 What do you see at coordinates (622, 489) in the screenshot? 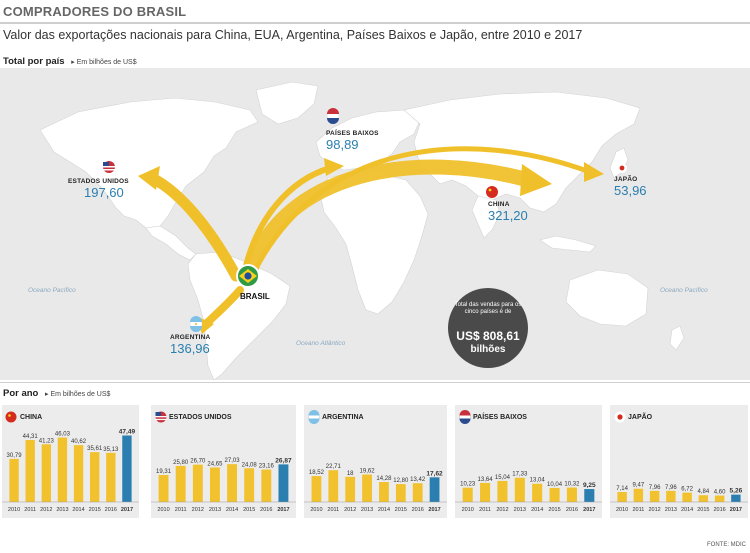
I see `bar-value-label: 7,14` at bounding box center [622, 489].